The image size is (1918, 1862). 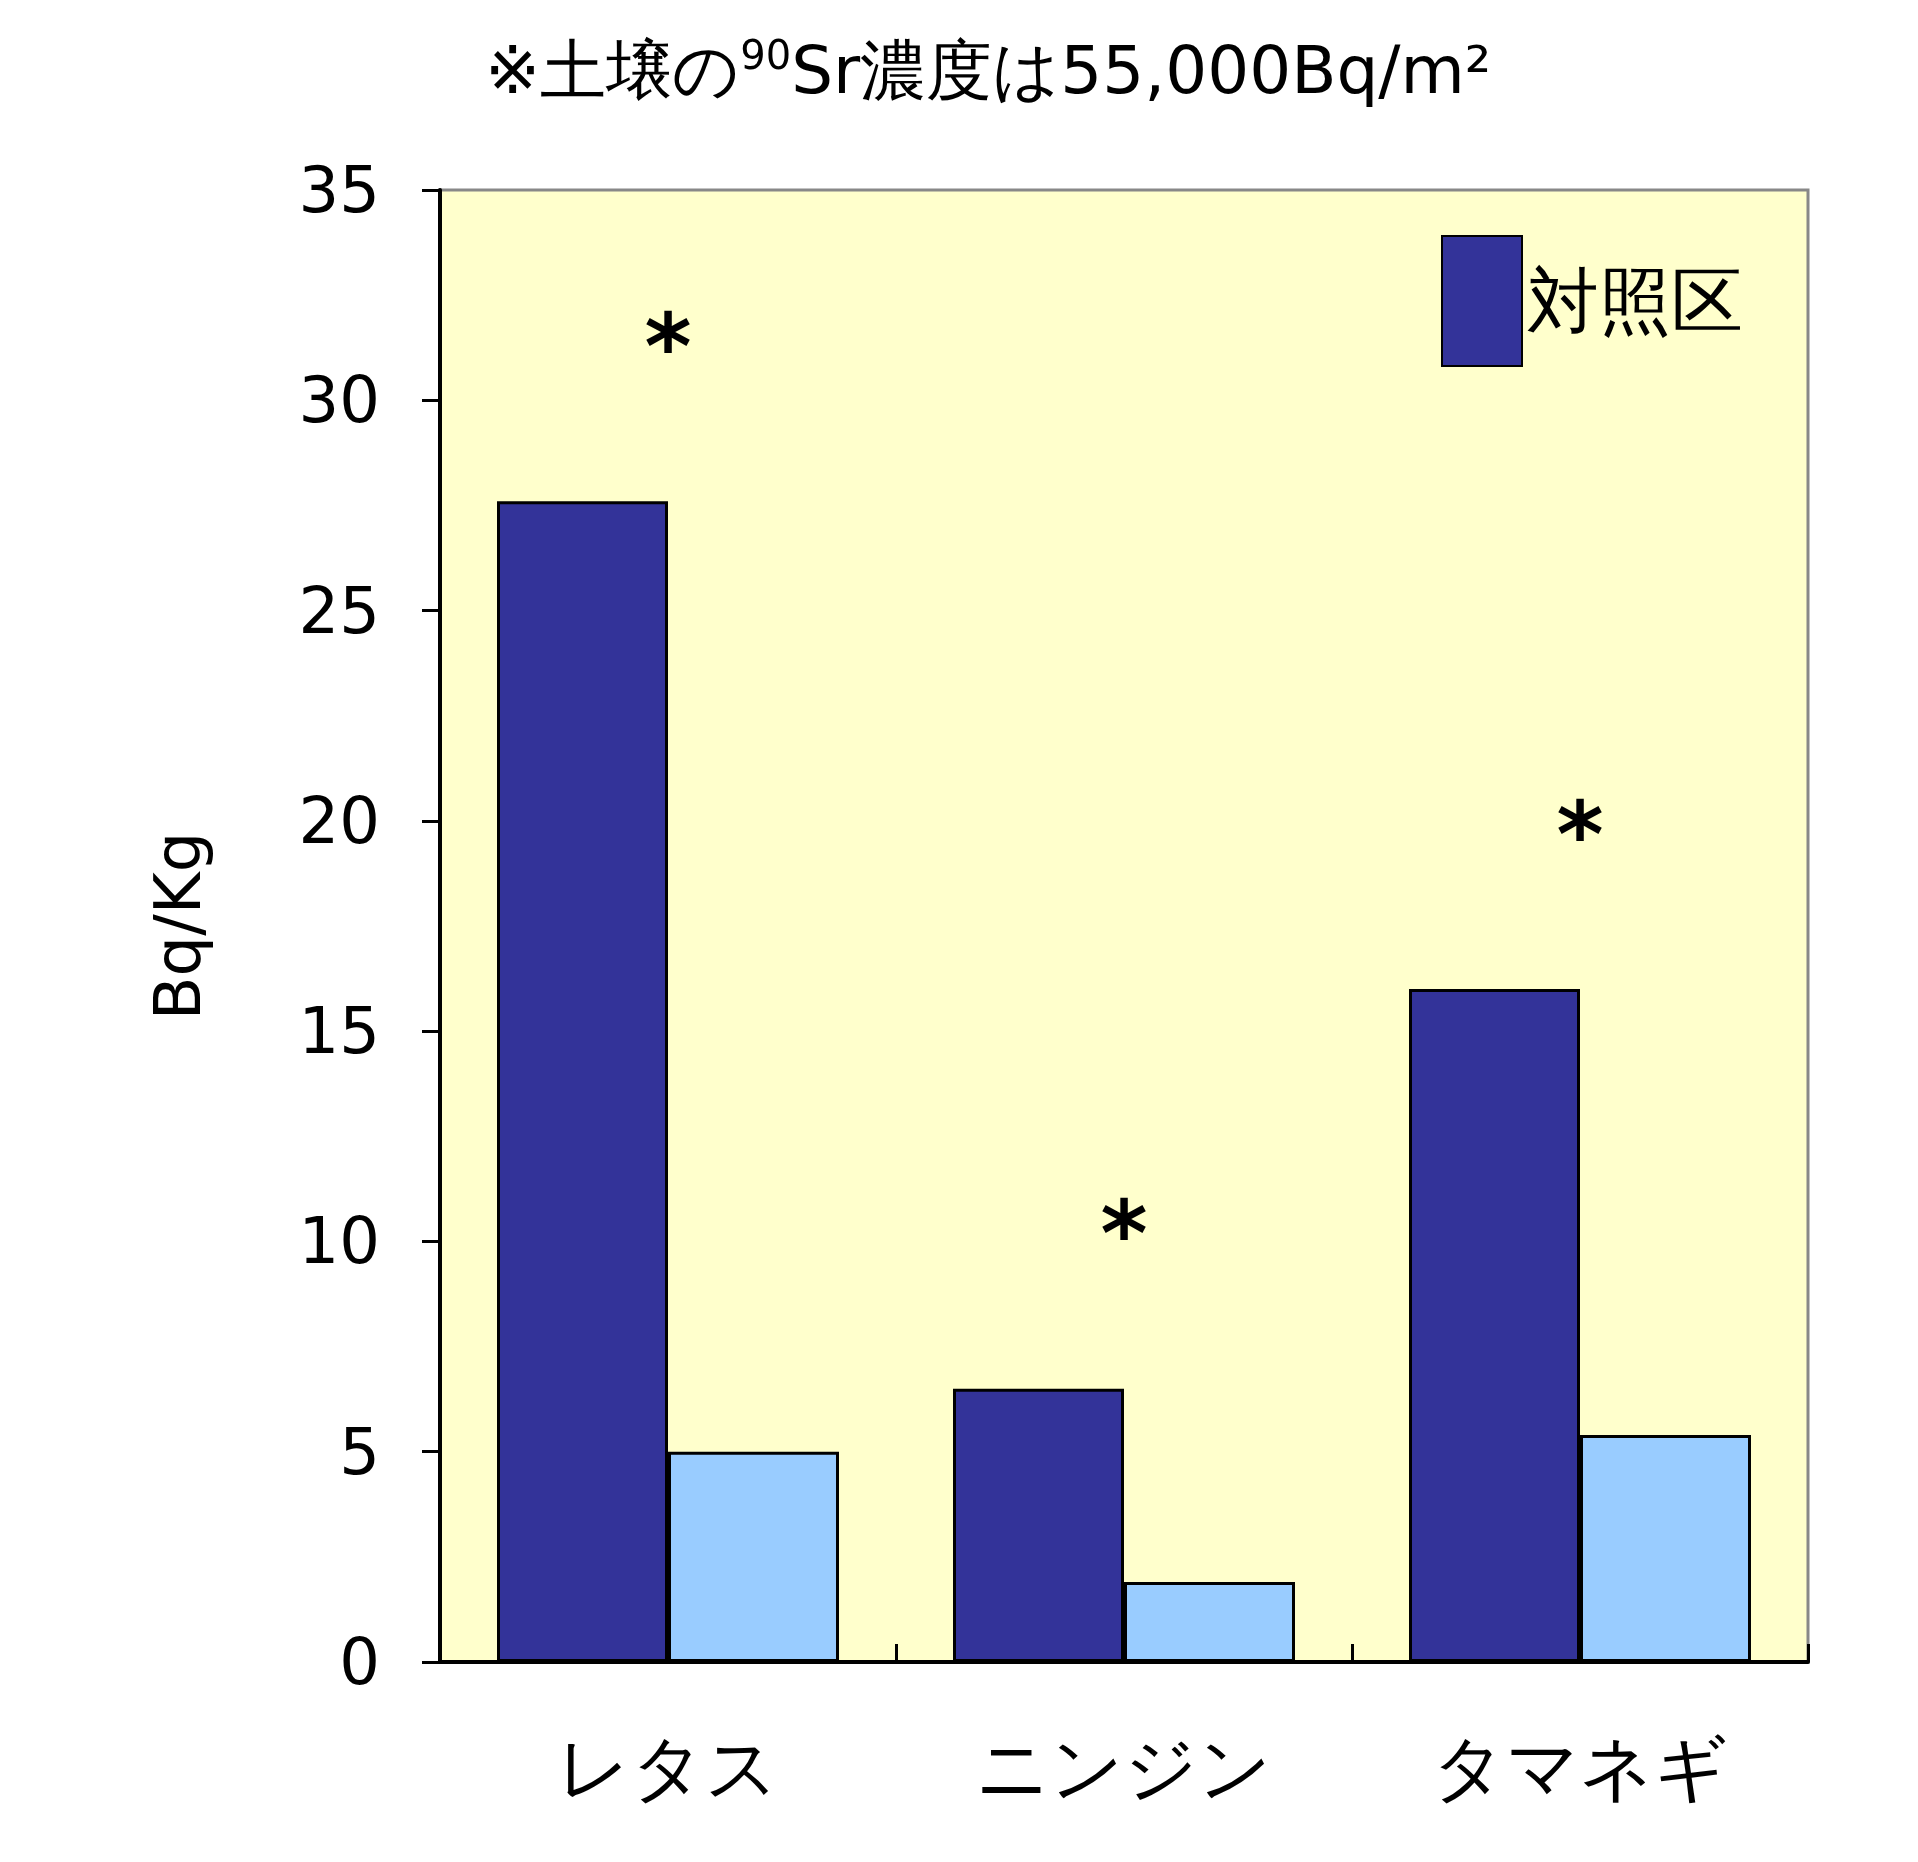 I want to click on y-tick-label: 30, so click(x=339, y=400).